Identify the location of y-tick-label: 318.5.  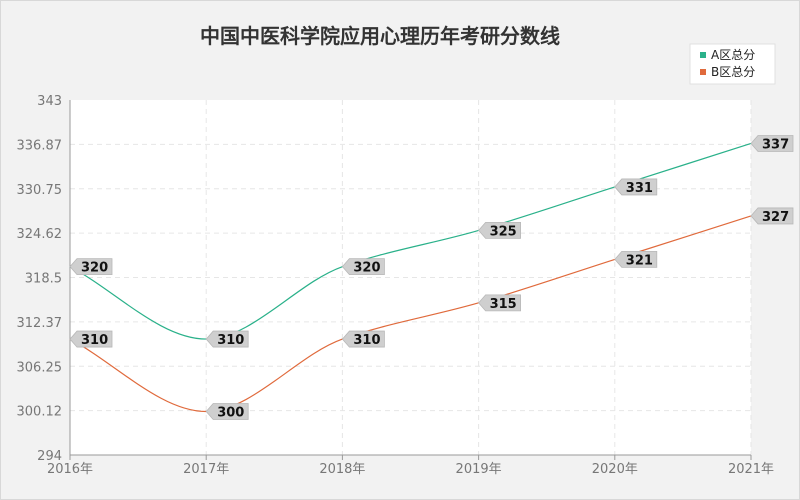
(43, 279).